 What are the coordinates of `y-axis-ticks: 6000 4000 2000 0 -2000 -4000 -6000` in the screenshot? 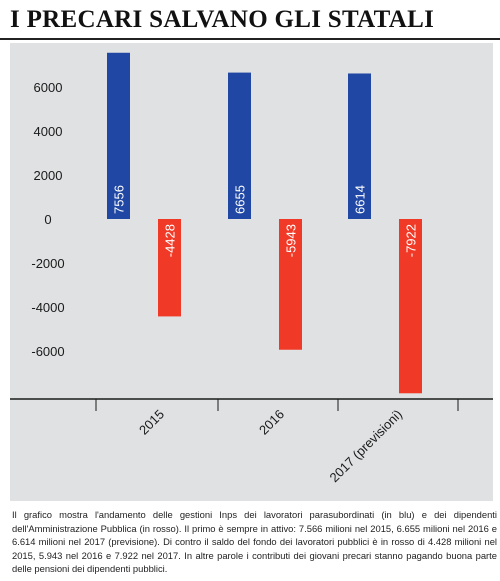 It's located at (47, 219).